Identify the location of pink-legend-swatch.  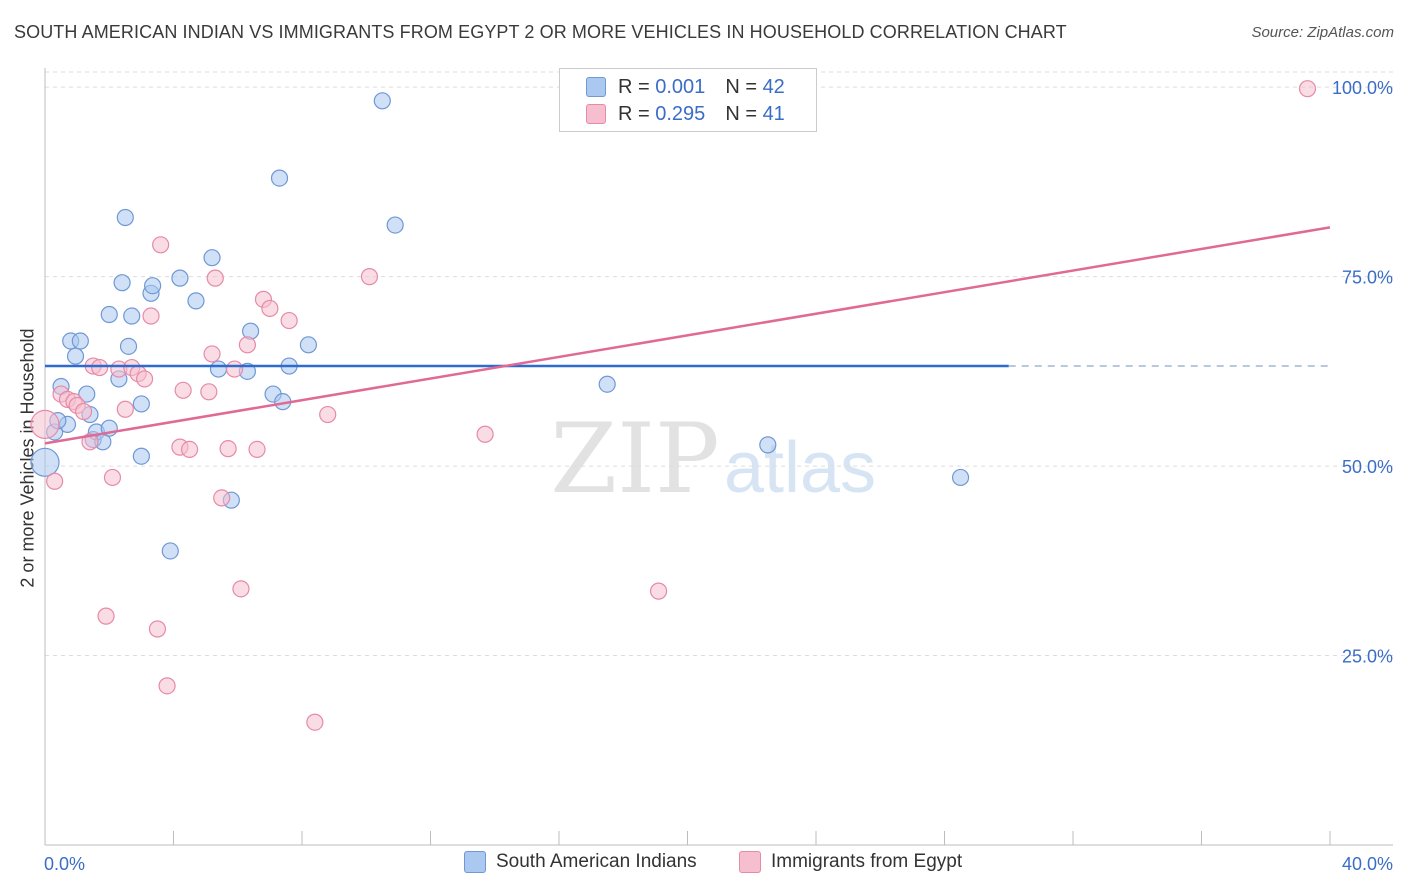
(750, 862).